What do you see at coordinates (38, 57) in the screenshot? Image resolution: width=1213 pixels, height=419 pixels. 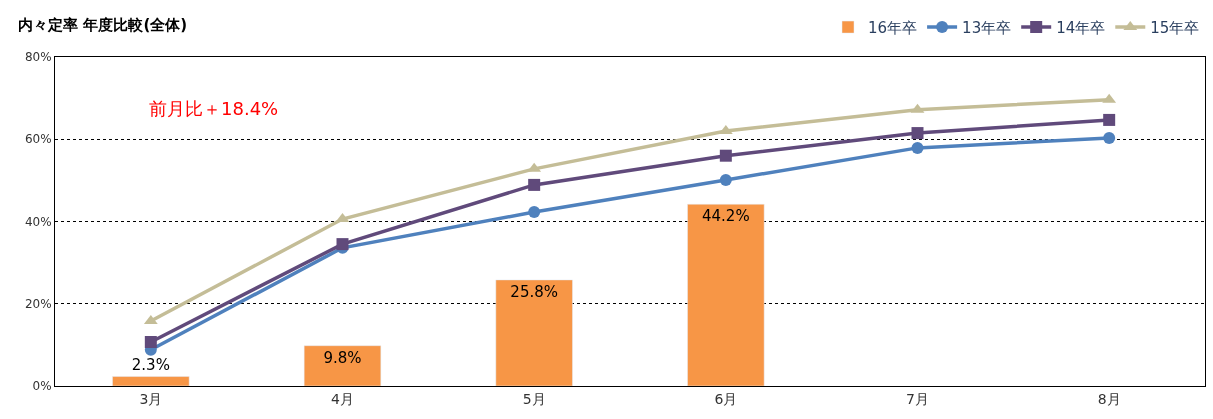 I see `y-tick-label: 80%` at bounding box center [38, 57].